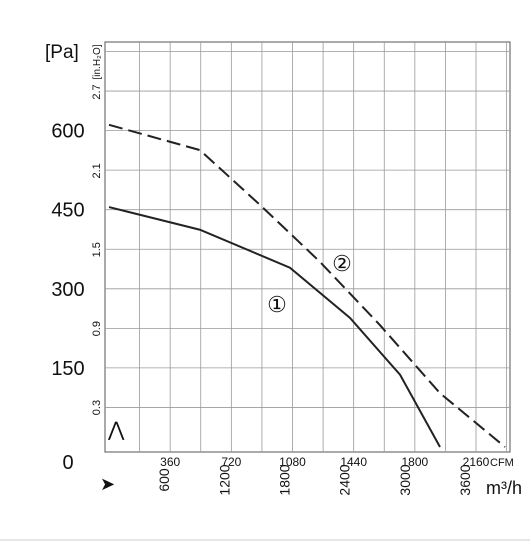  Describe the element at coordinates (97, 328) in the screenshot. I see `y2-tick-label: 0.9` at that location.